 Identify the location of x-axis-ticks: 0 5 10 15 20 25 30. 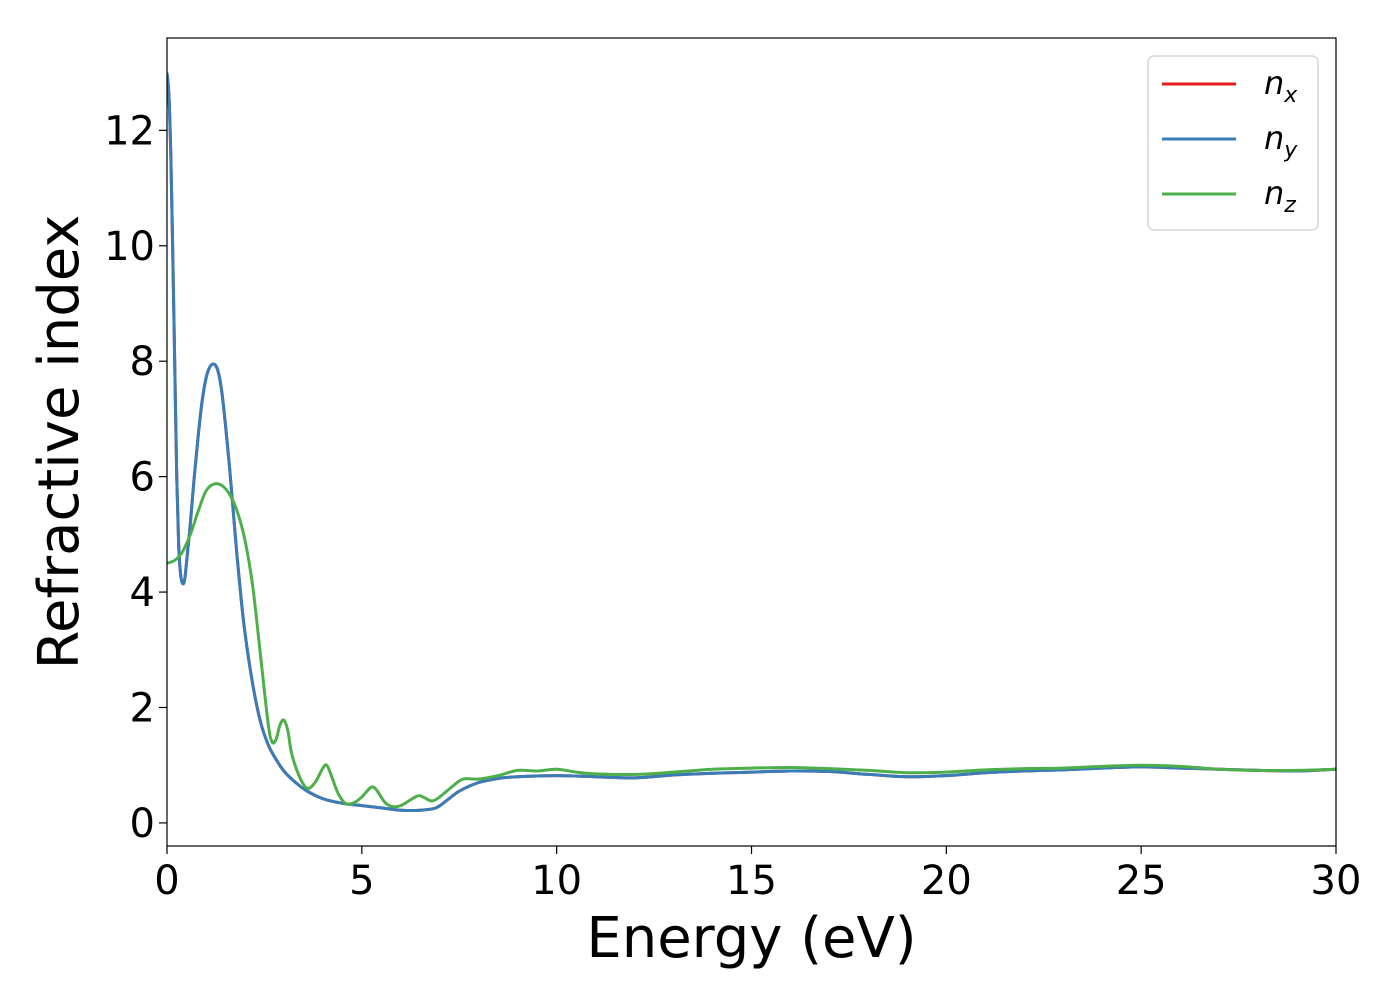
(757, 875).